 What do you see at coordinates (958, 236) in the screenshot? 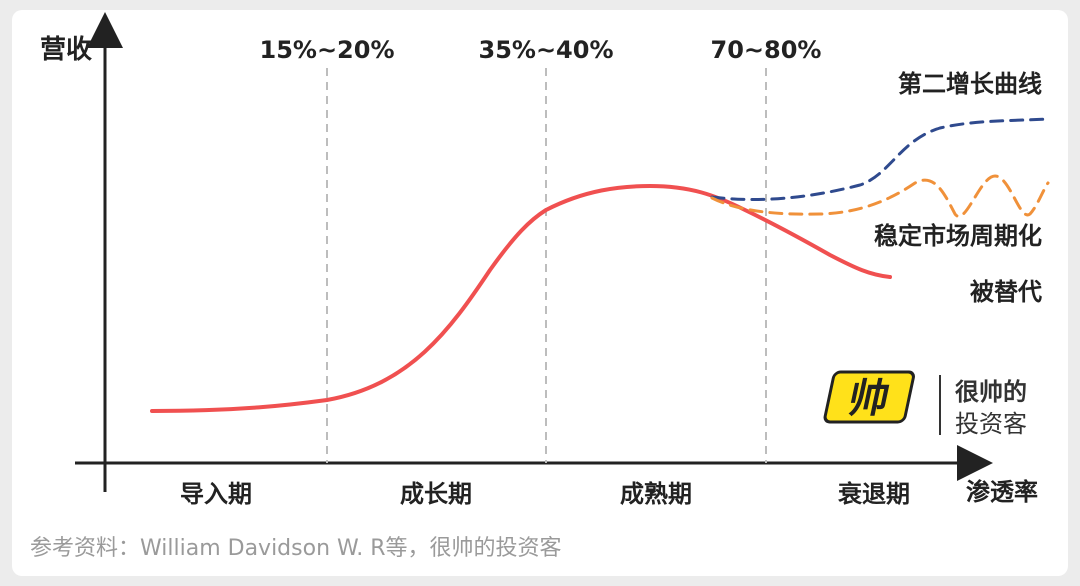
I see `label-stable-cyclical: 稳定市场周期化` at bounding box center [958, 236].